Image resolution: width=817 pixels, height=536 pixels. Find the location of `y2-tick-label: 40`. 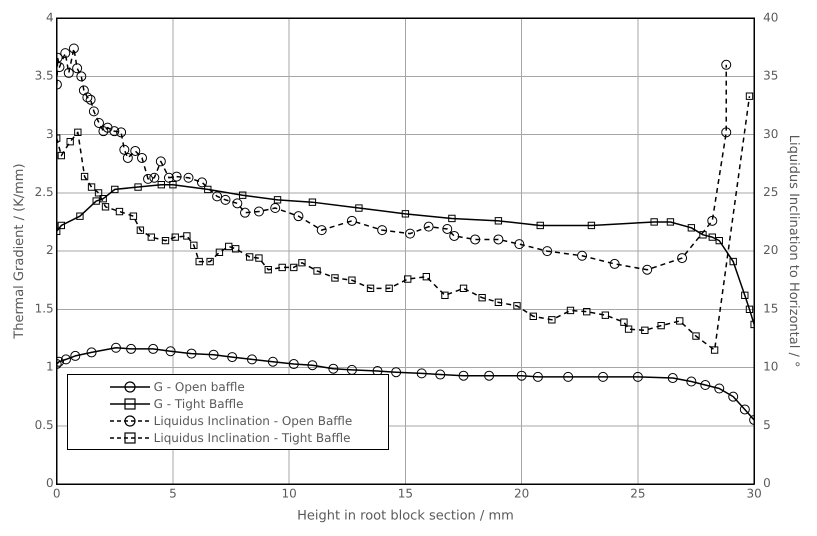

y2-tick-label: 40 is located at coordinates (770, 17).